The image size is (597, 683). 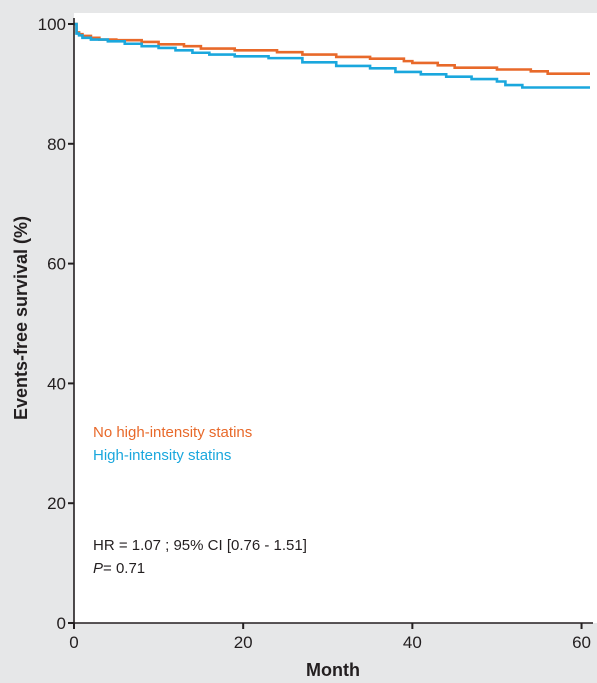 I want to click on hr-annotation: HR = 1.07 ; 95% CI [0.76 - 1.51], so click(x=200, y=545).